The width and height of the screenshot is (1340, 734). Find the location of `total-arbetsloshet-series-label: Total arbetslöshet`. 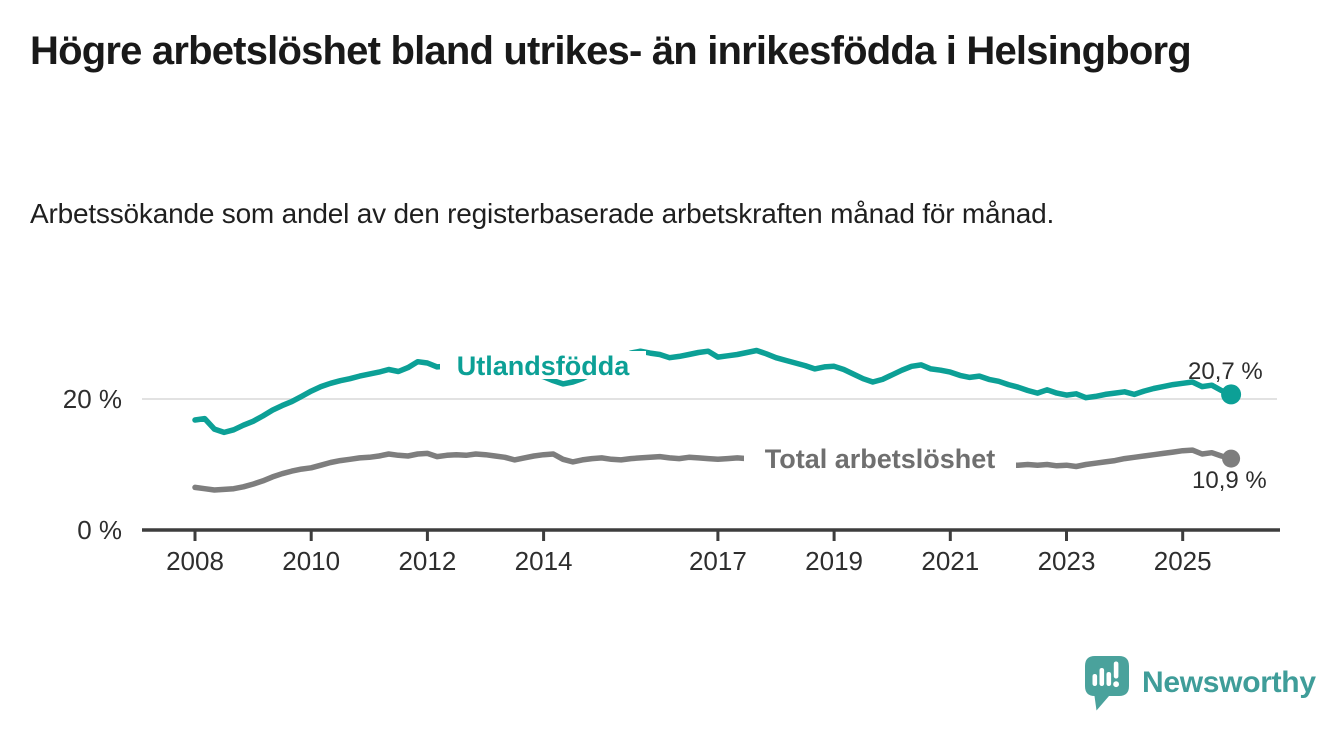

total-arbetsloshet-series-label: Total arbetslöshet is located at coordinates (880, 459).